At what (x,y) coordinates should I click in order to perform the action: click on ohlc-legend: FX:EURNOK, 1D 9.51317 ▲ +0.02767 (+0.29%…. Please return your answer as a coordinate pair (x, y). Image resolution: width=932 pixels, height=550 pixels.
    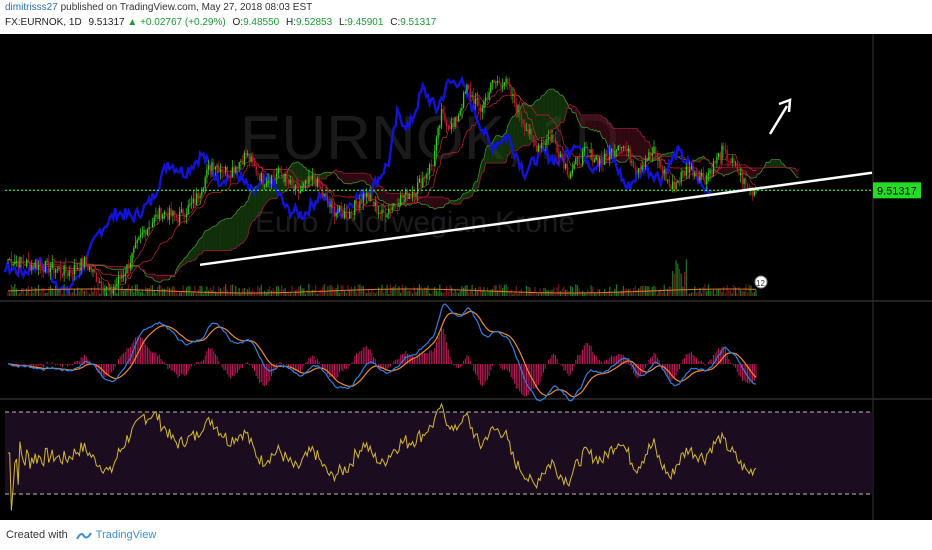
    Looking at the image, I should click on (220, 22).